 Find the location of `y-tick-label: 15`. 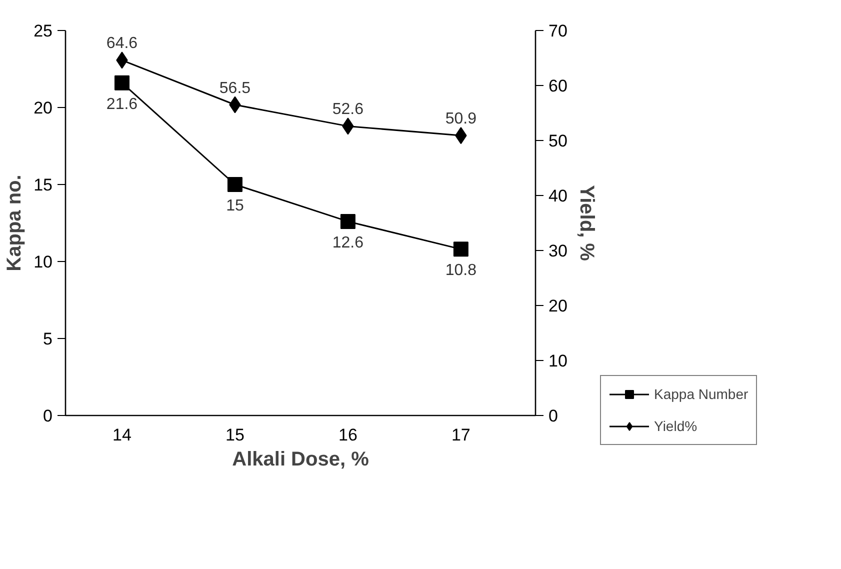

y-tick-label: 15 is located at coordinates (43, 185).